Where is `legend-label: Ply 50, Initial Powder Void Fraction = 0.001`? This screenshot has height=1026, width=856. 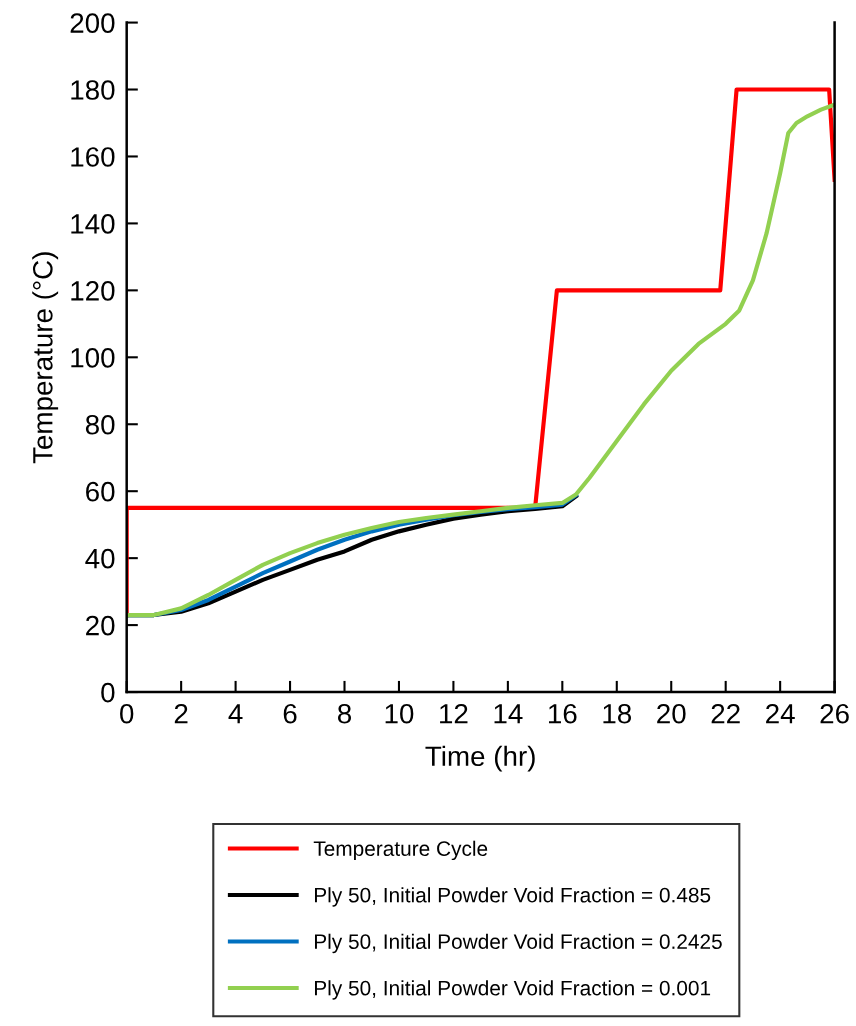 legend-label: Ply 50, Initial Powder Void Fraction = 0.001 is located at coordinates (513, 990).